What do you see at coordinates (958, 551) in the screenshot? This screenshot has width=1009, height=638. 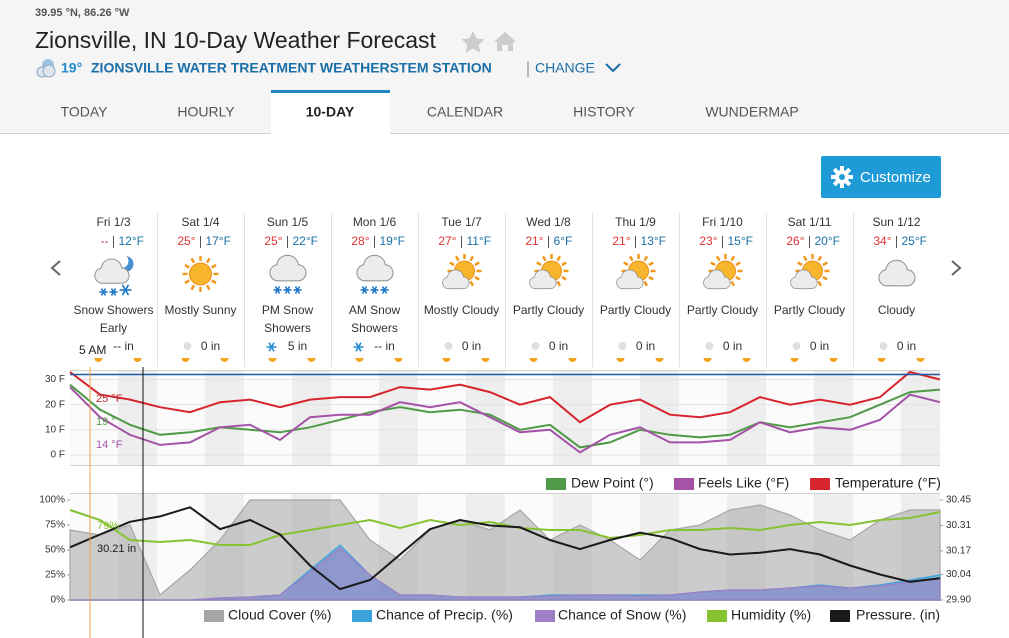 I see `y2-tick-label: 30.17` at bounding box center [958, 551].